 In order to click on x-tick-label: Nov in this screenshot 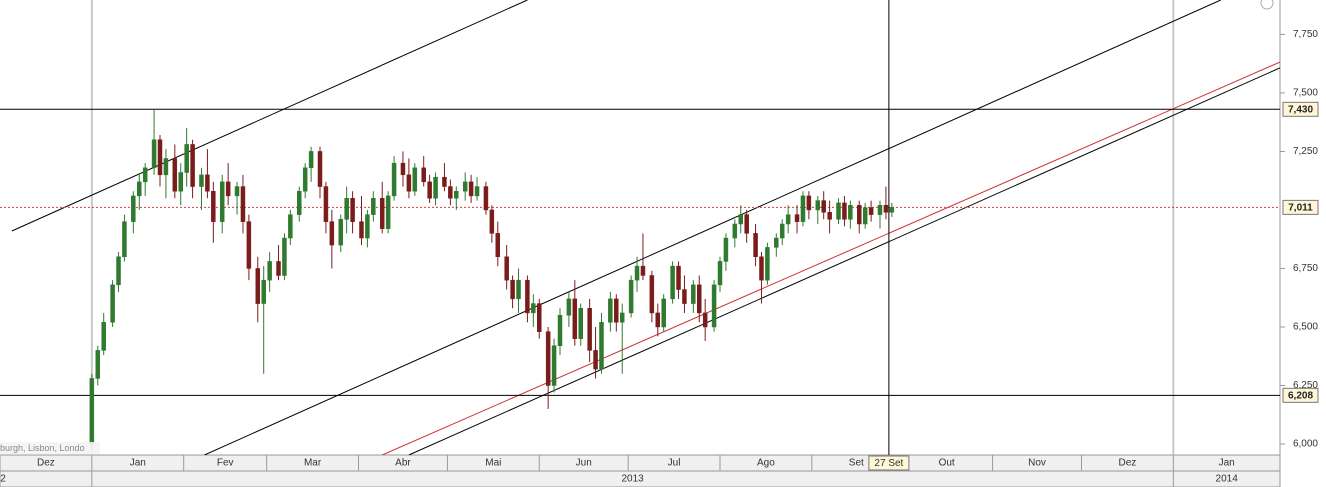, I will do `click(1037, 463)`.